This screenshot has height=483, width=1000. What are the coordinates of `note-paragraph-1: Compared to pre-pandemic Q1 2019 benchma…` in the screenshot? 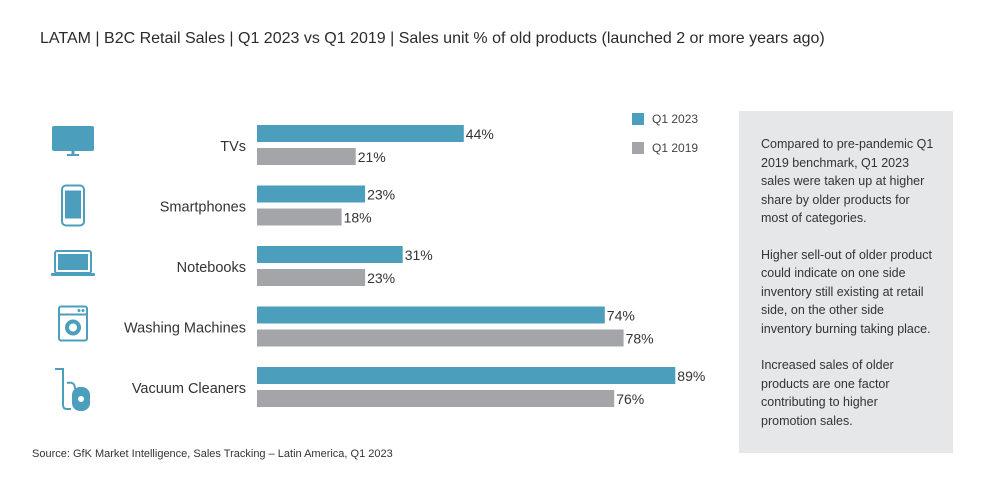 It's located at (847, 181).